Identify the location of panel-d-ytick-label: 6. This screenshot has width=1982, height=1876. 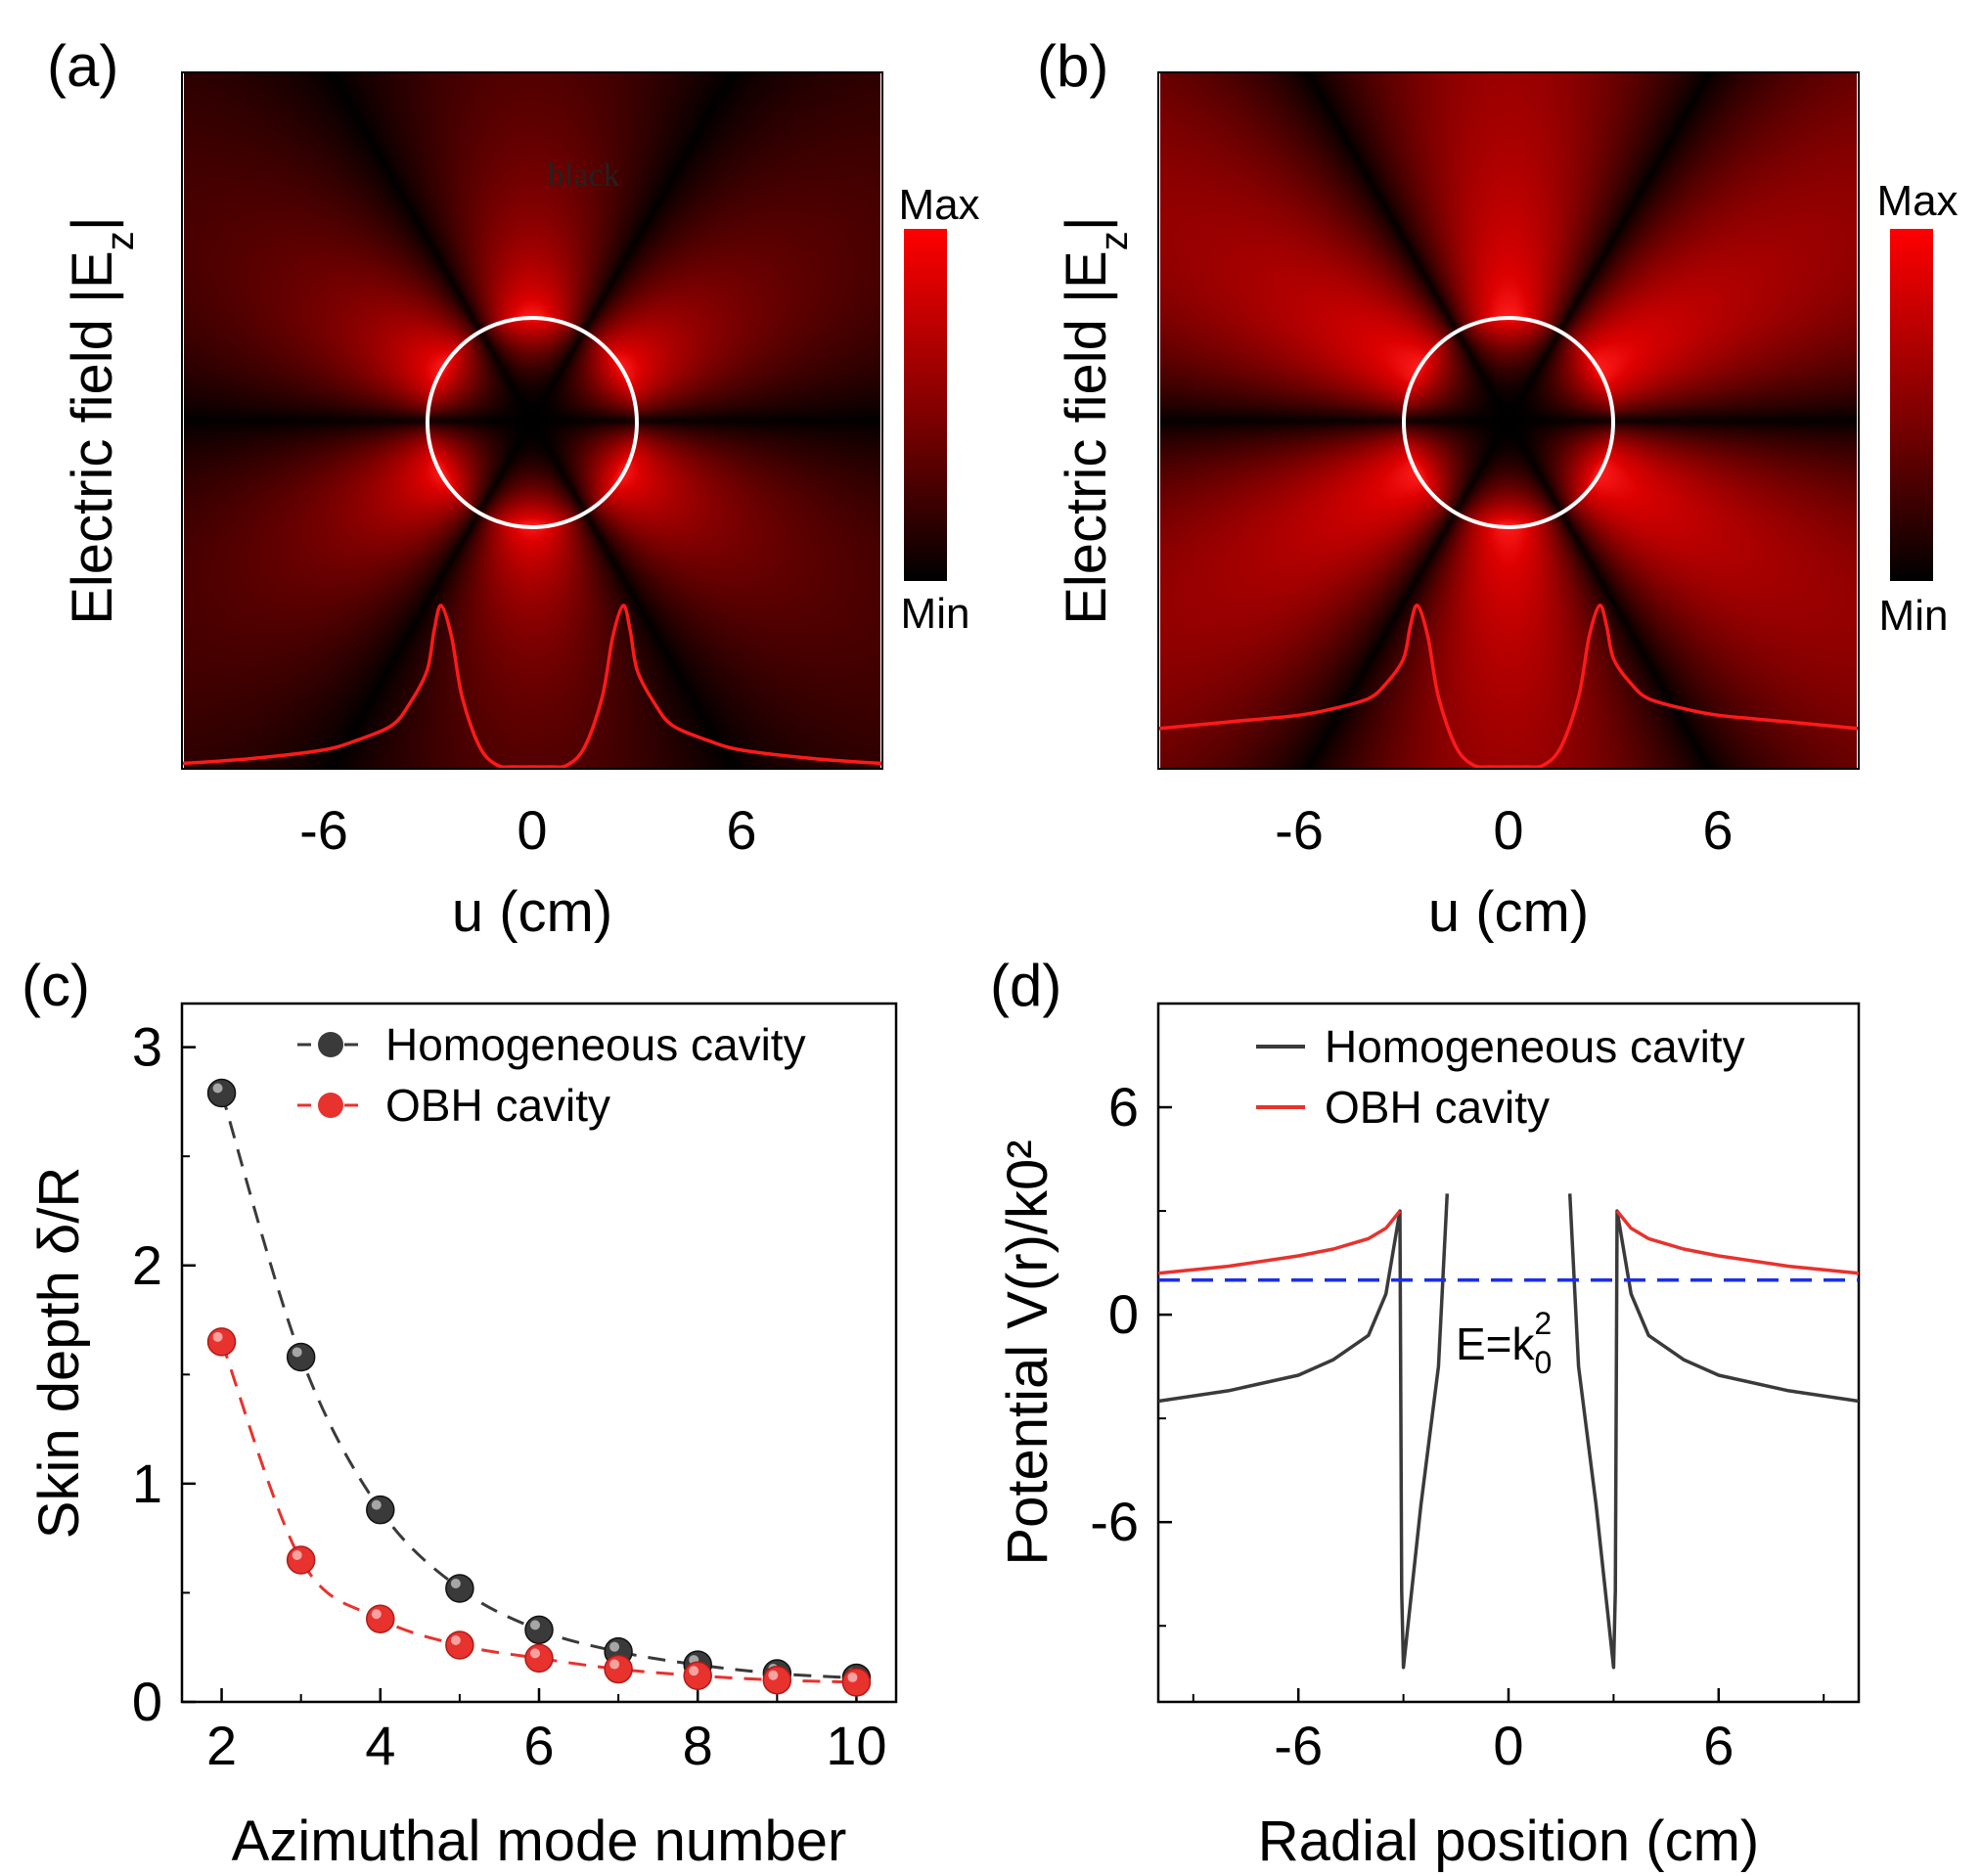
(1123, 1107).